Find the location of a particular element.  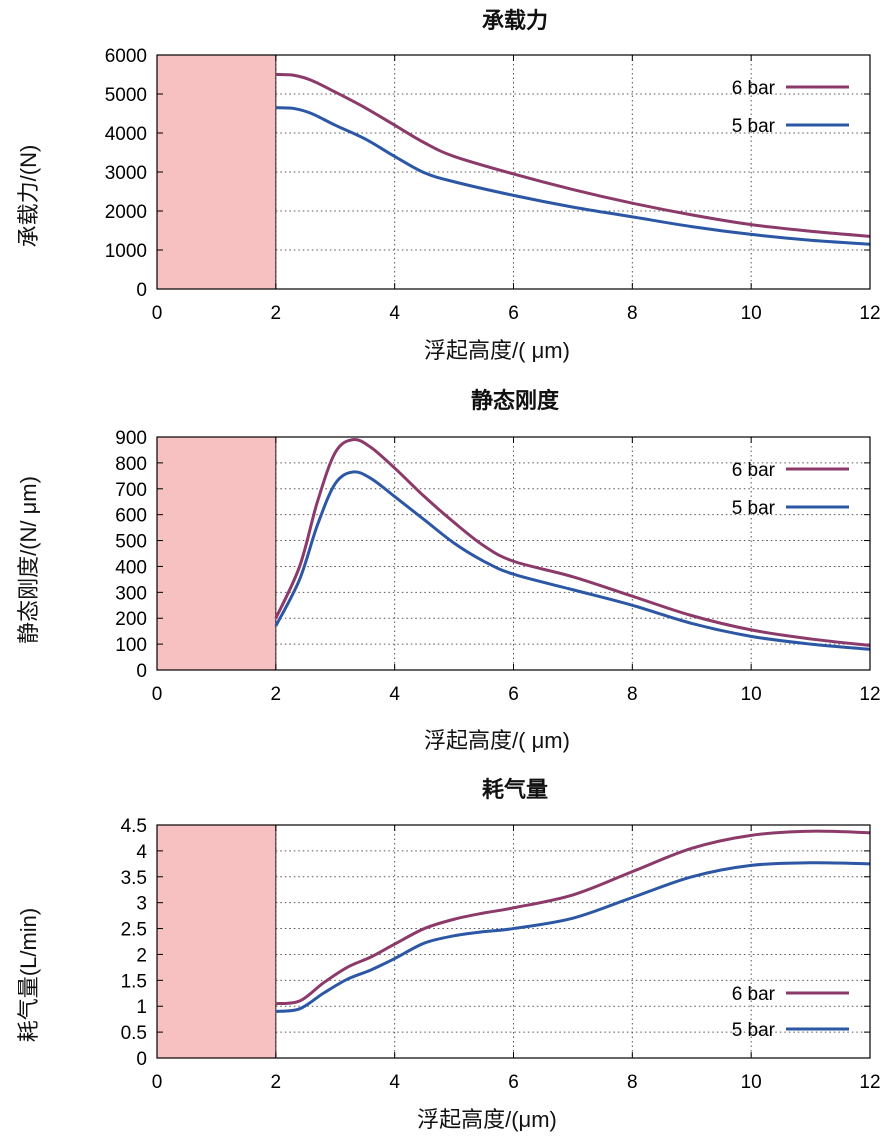

y-tick-label: 700 is located at coordinates (131, 490).